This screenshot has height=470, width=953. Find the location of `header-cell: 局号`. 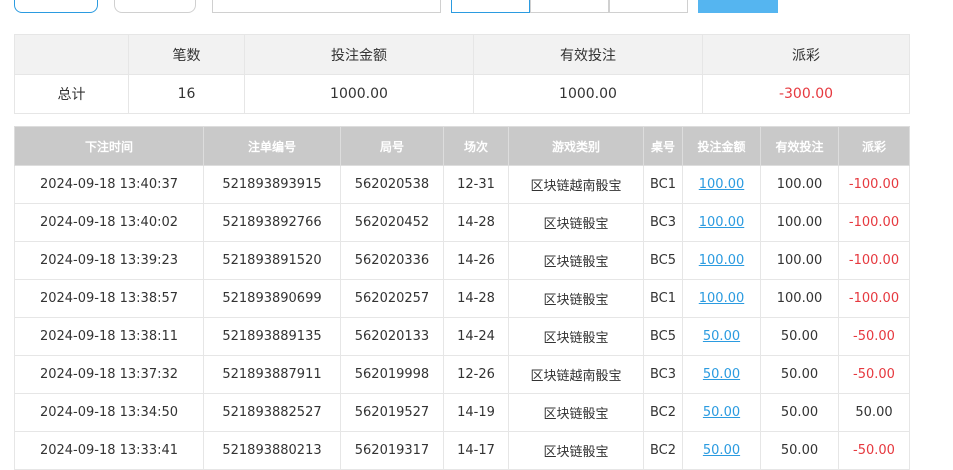

header-cell: 局号 is located at coordinates (392, 146).